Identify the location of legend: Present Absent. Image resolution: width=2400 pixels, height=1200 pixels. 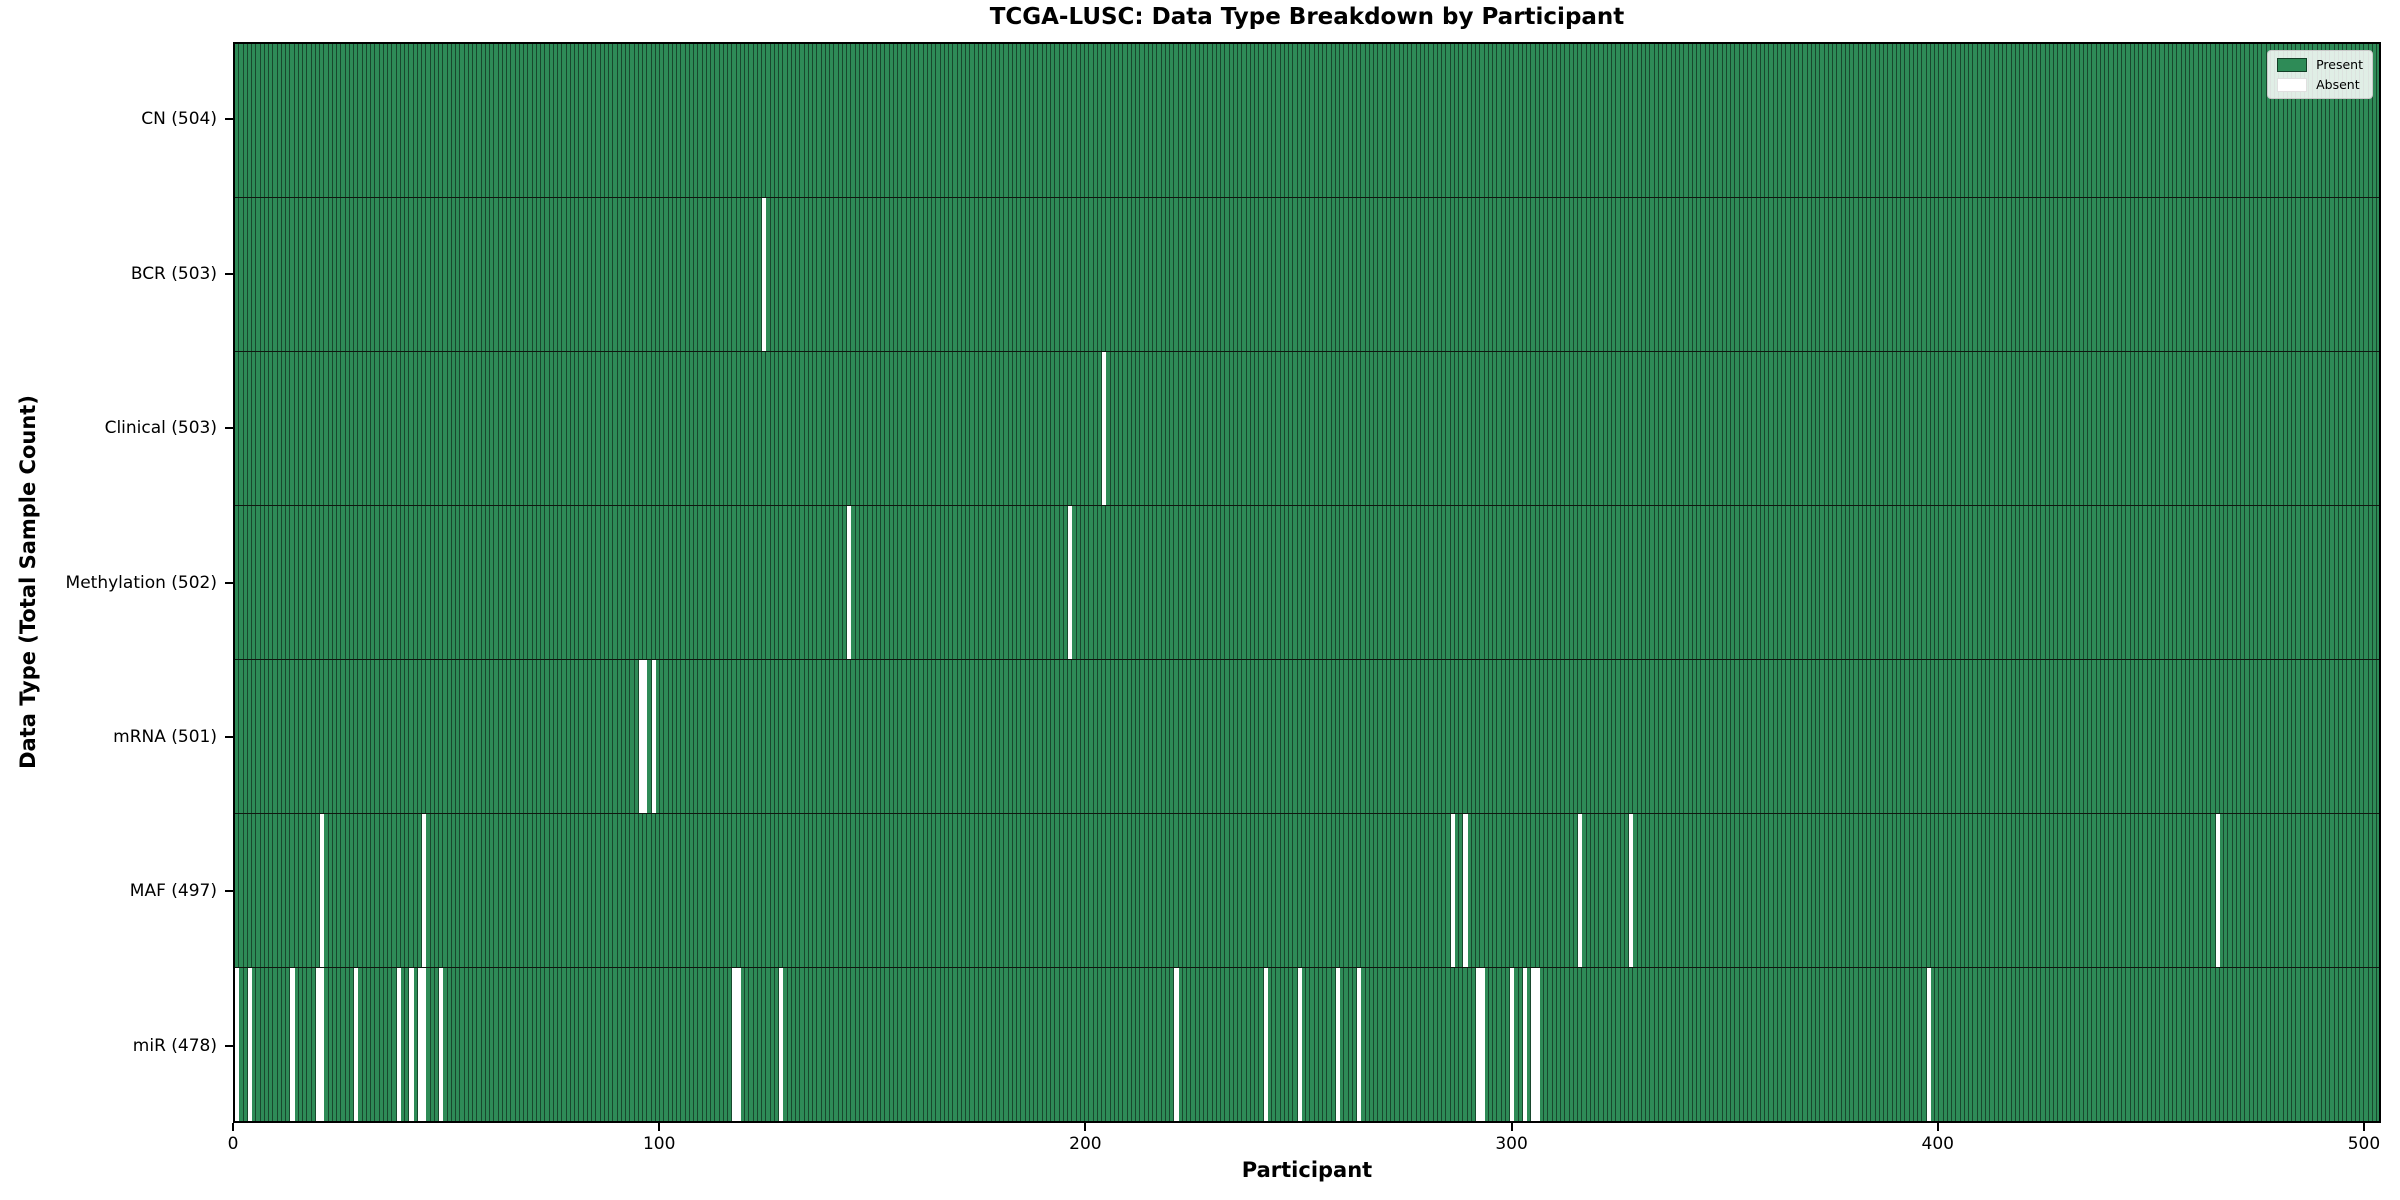
(2320, 74).